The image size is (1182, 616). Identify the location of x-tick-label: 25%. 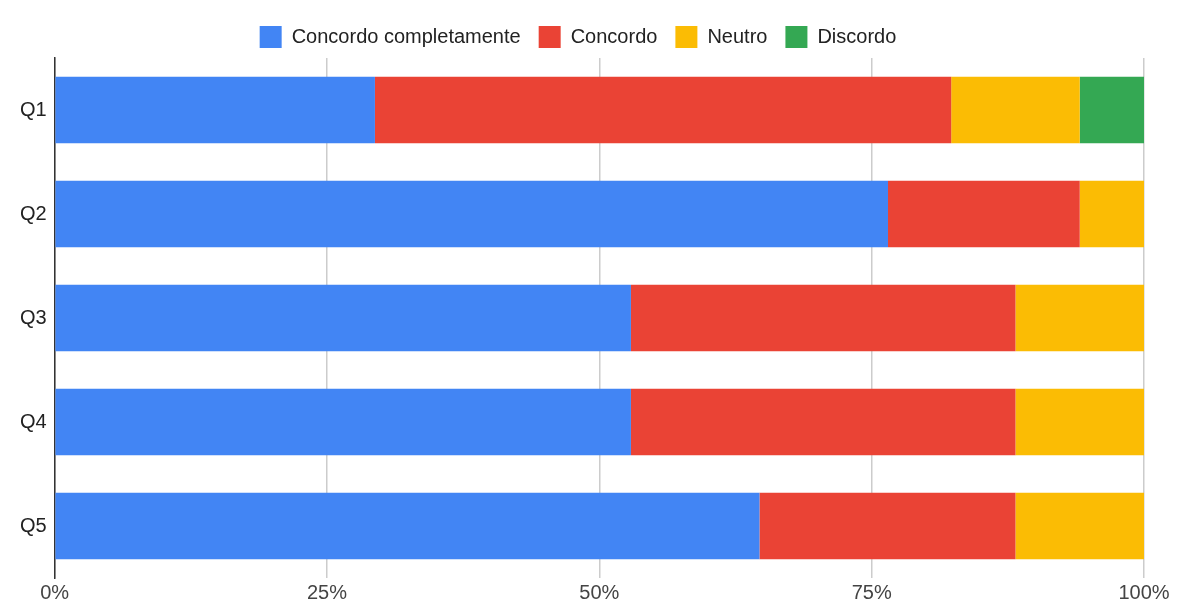
(327, 591).